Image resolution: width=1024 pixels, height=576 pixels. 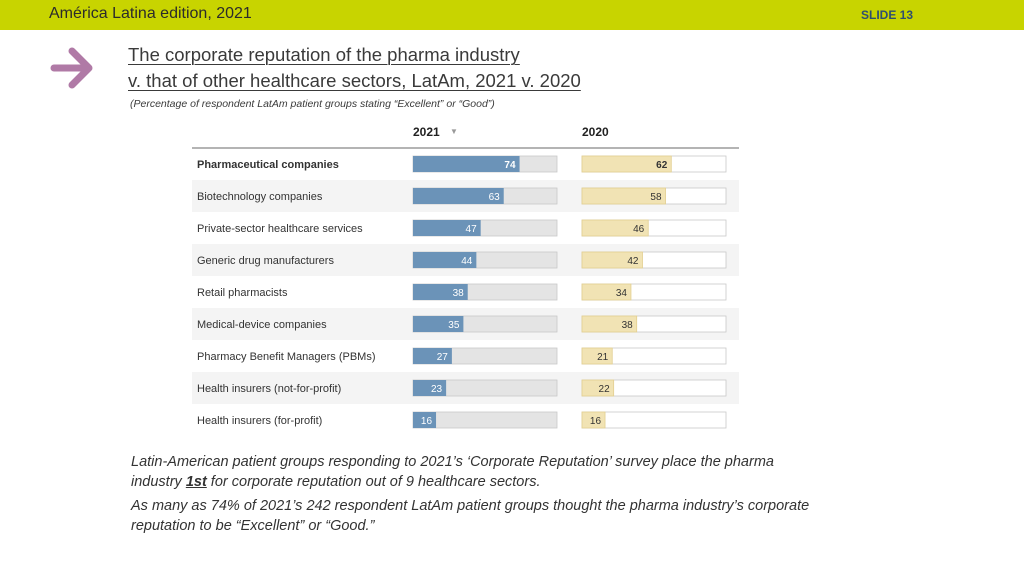 What do you see at coordinates (495, 197) in the screenshot?
I see `data-label-2021: 63` at bounding box center [495, 197].